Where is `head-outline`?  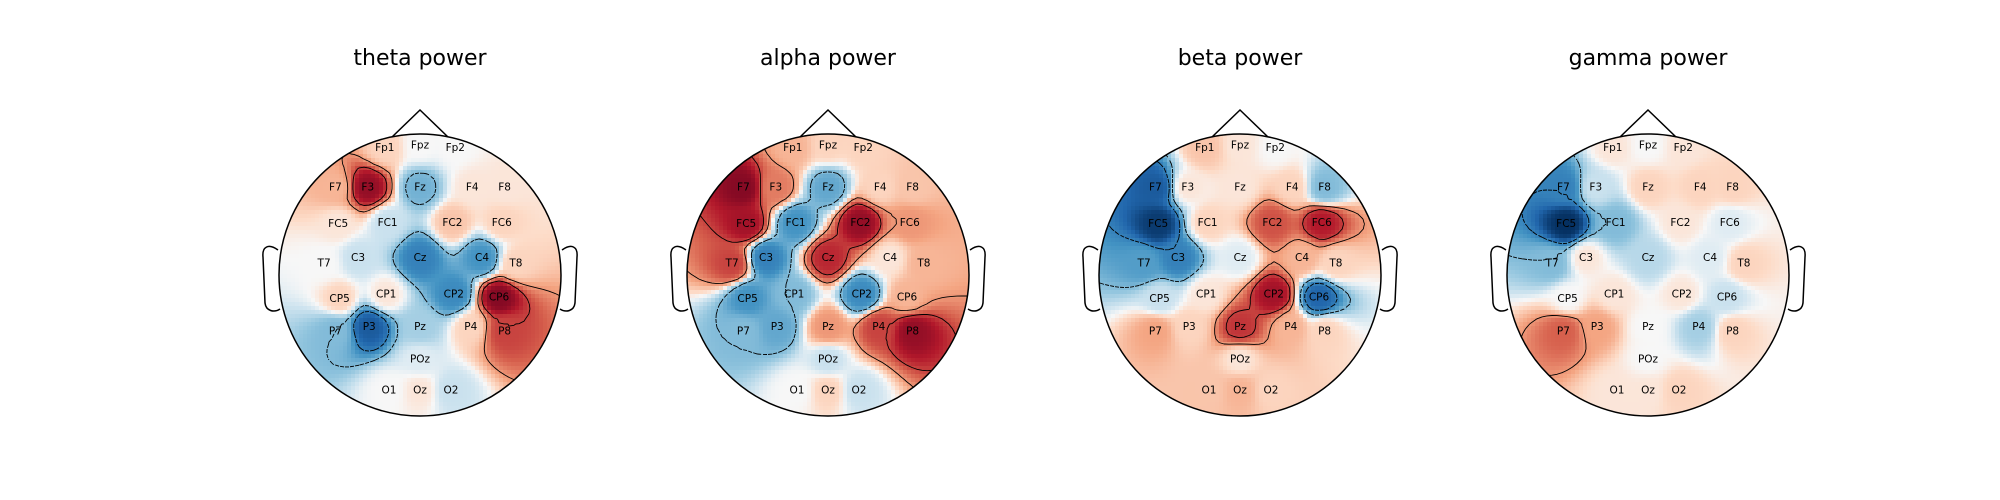 head-outline is located at coordinates (420, 275).